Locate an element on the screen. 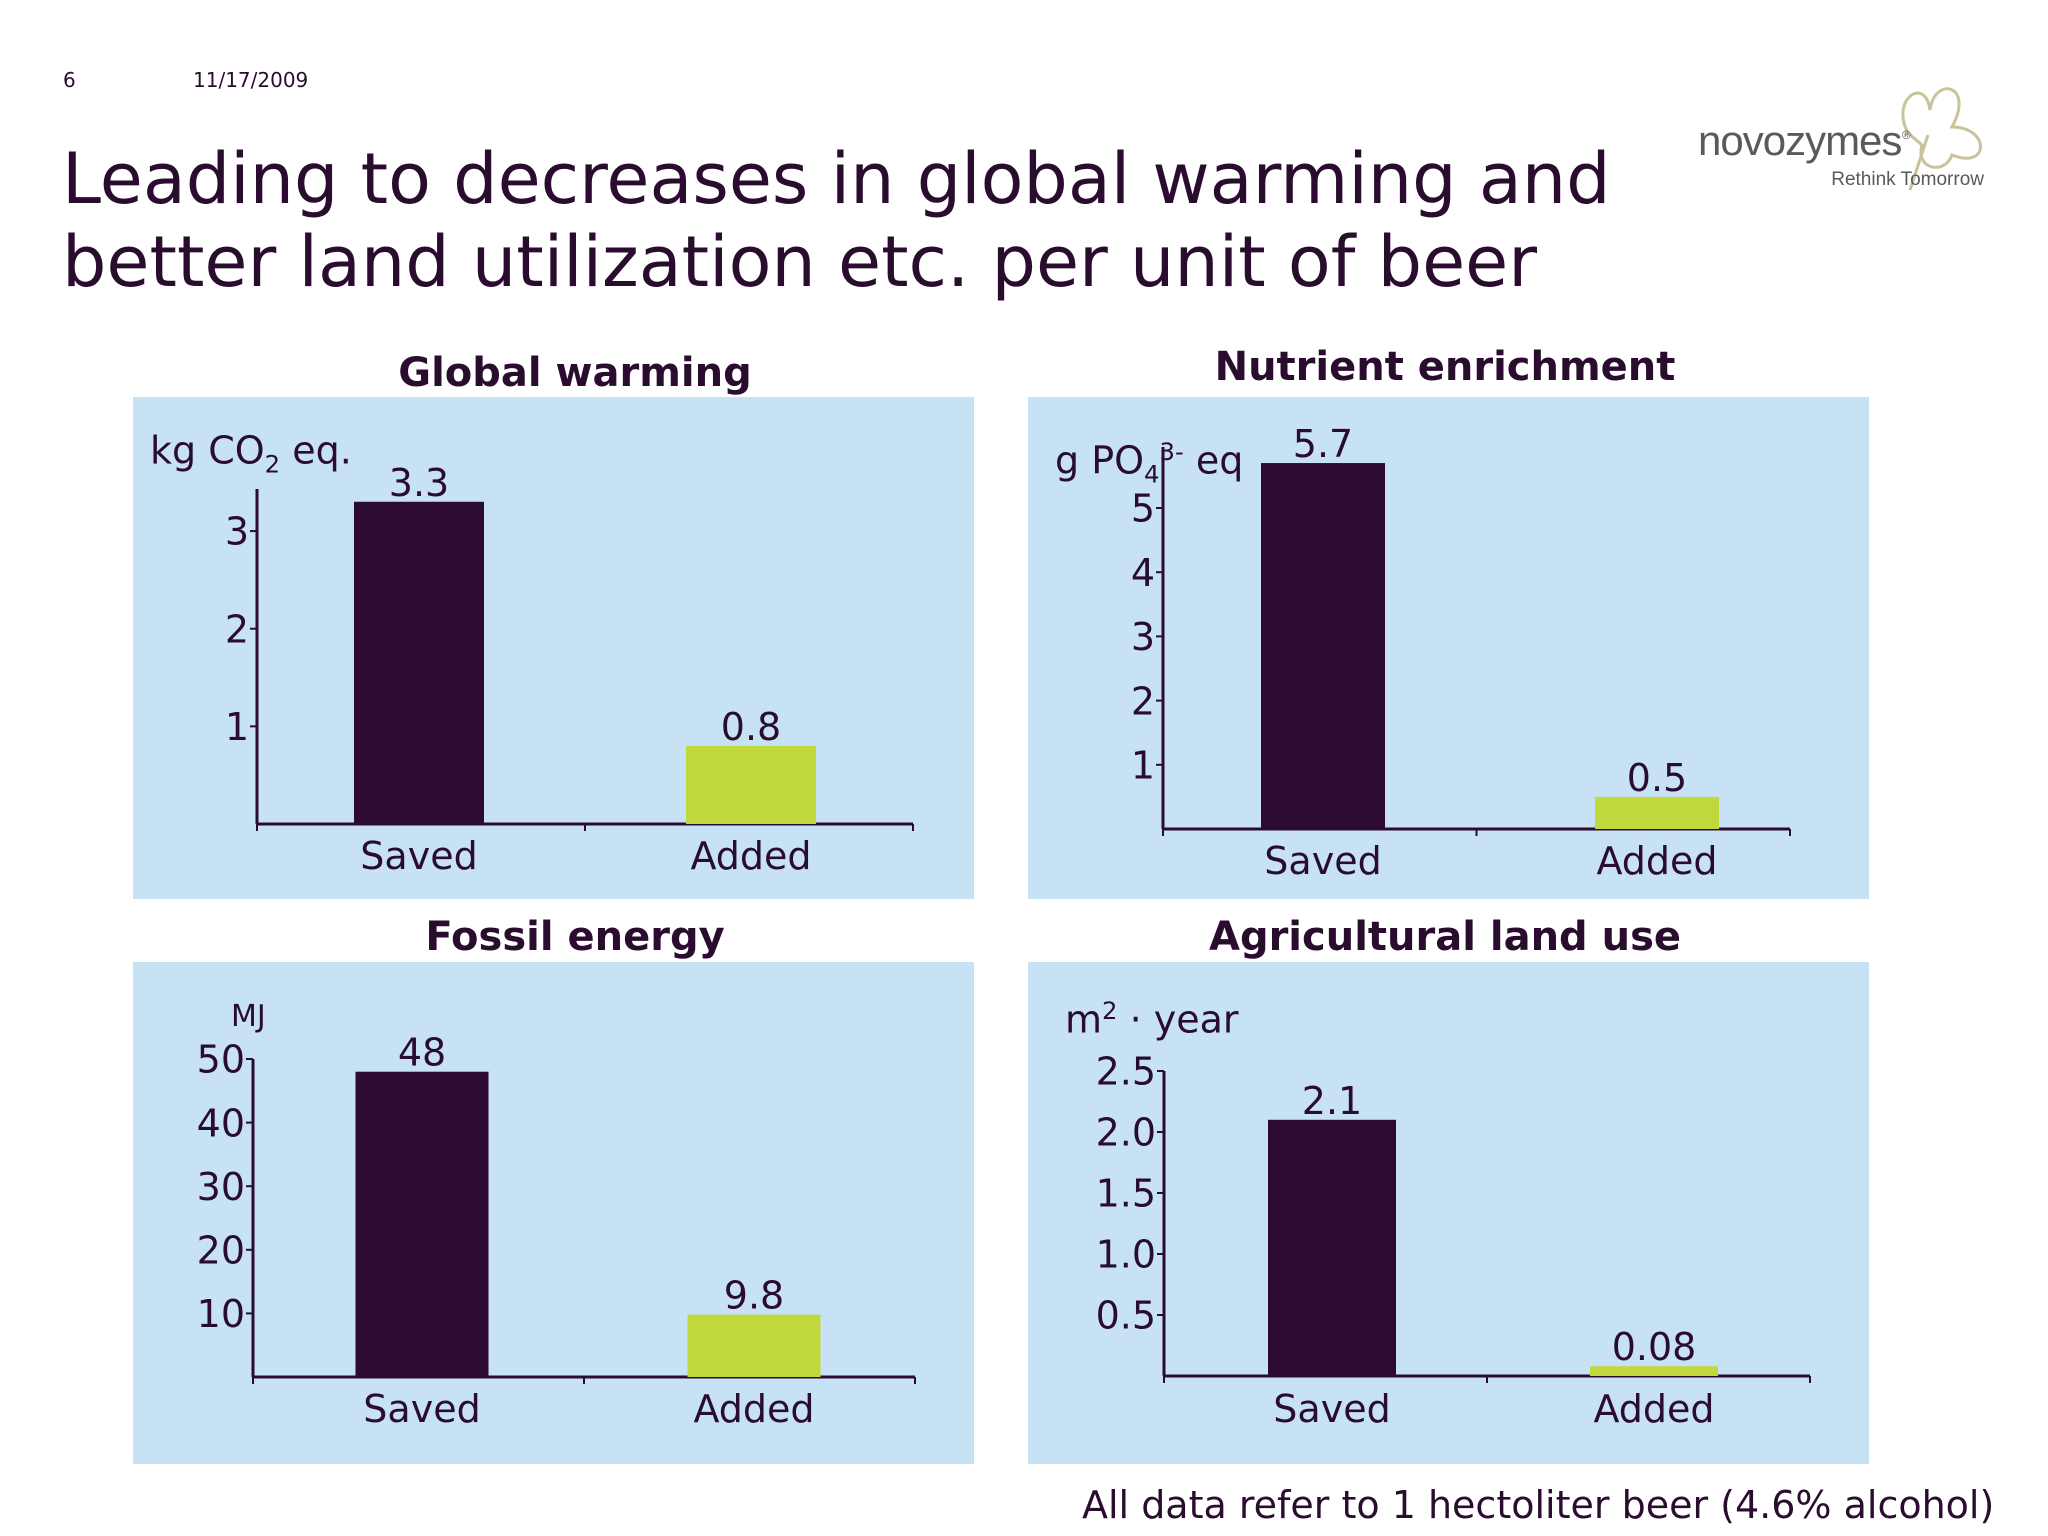  y-tick-label: 1.0 is located at coordinates (1126, 1255).